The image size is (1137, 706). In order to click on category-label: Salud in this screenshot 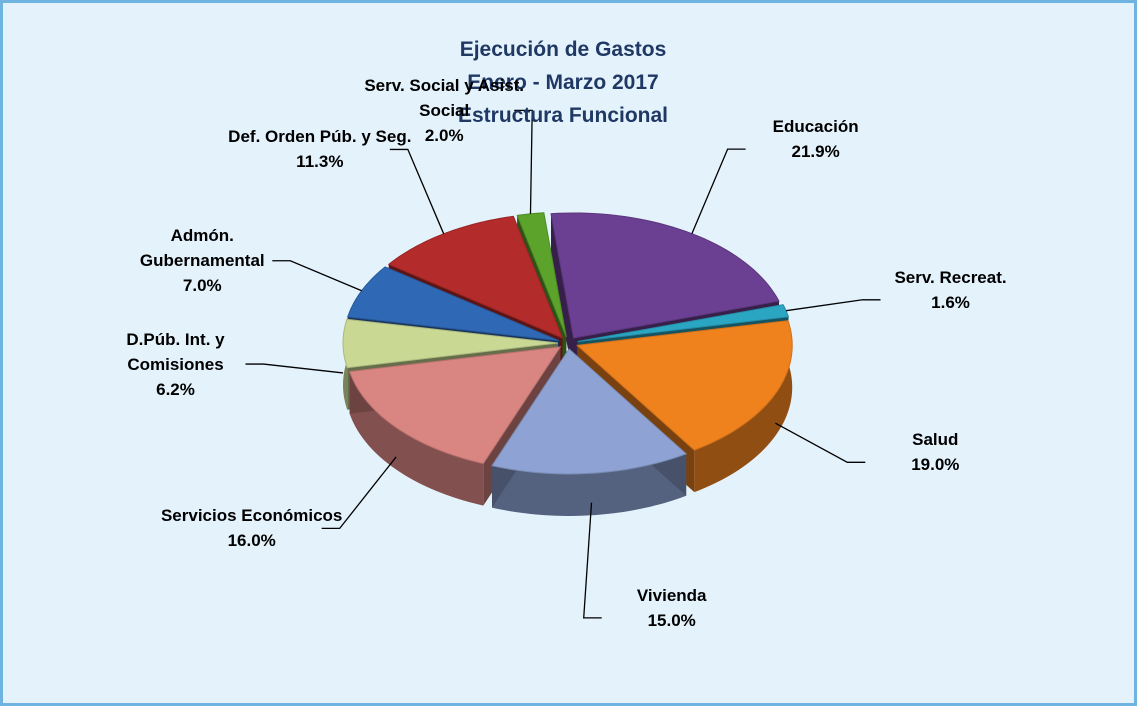, I will do `click(935, 440)`.